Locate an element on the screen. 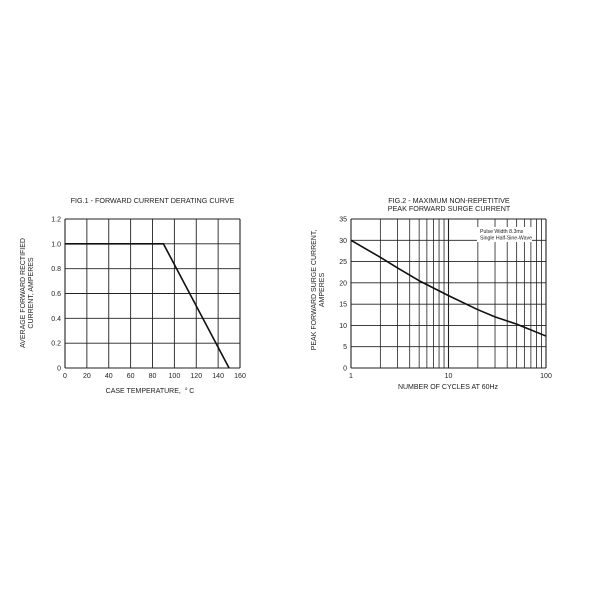  fig1-x-tick-label: 60 is located at coordinates (131, 376).